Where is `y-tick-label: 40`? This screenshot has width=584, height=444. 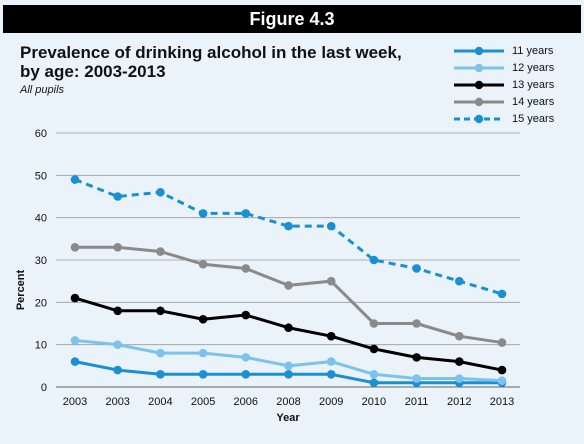
y-tick-label: 40 is located at coordinates (41, 219).